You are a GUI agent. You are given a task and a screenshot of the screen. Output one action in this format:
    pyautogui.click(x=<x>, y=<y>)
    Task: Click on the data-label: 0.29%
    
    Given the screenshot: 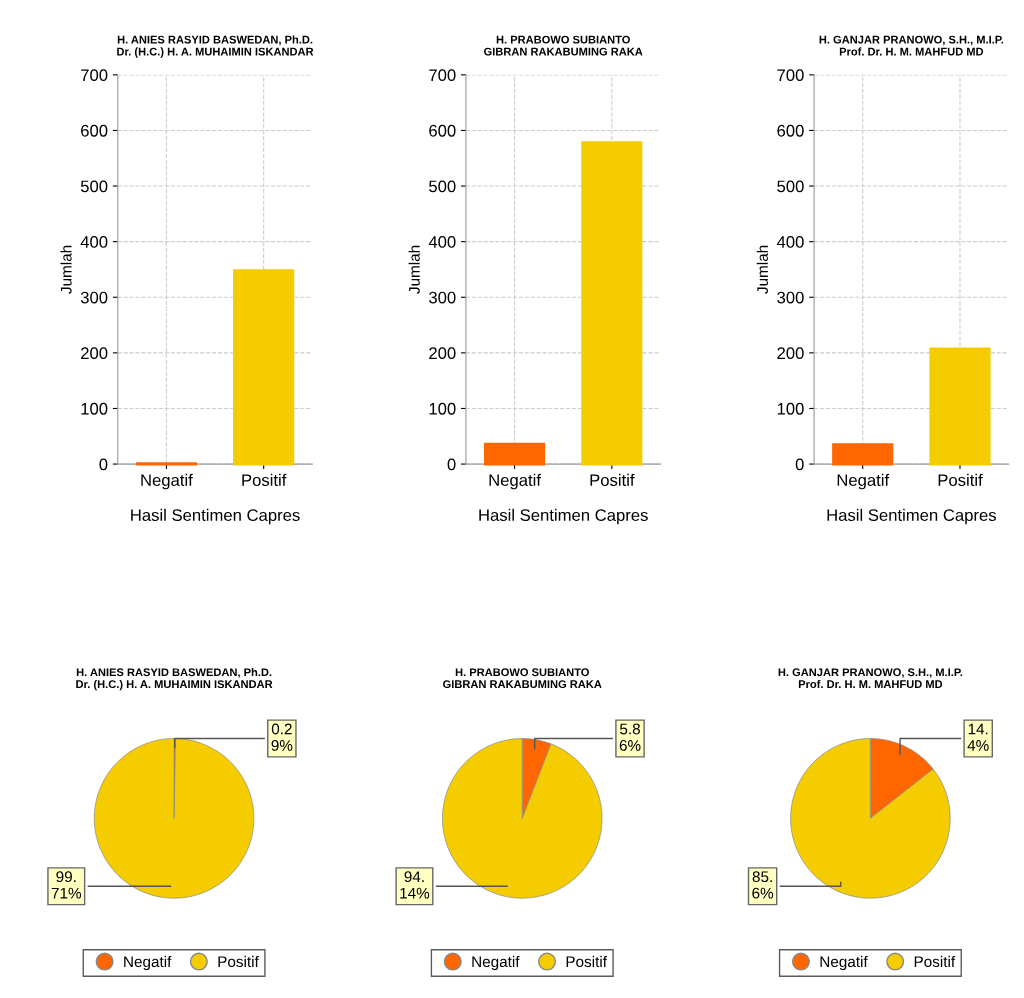 What is the action you would take?
    pyautogui.click(x=282, y=737)
    